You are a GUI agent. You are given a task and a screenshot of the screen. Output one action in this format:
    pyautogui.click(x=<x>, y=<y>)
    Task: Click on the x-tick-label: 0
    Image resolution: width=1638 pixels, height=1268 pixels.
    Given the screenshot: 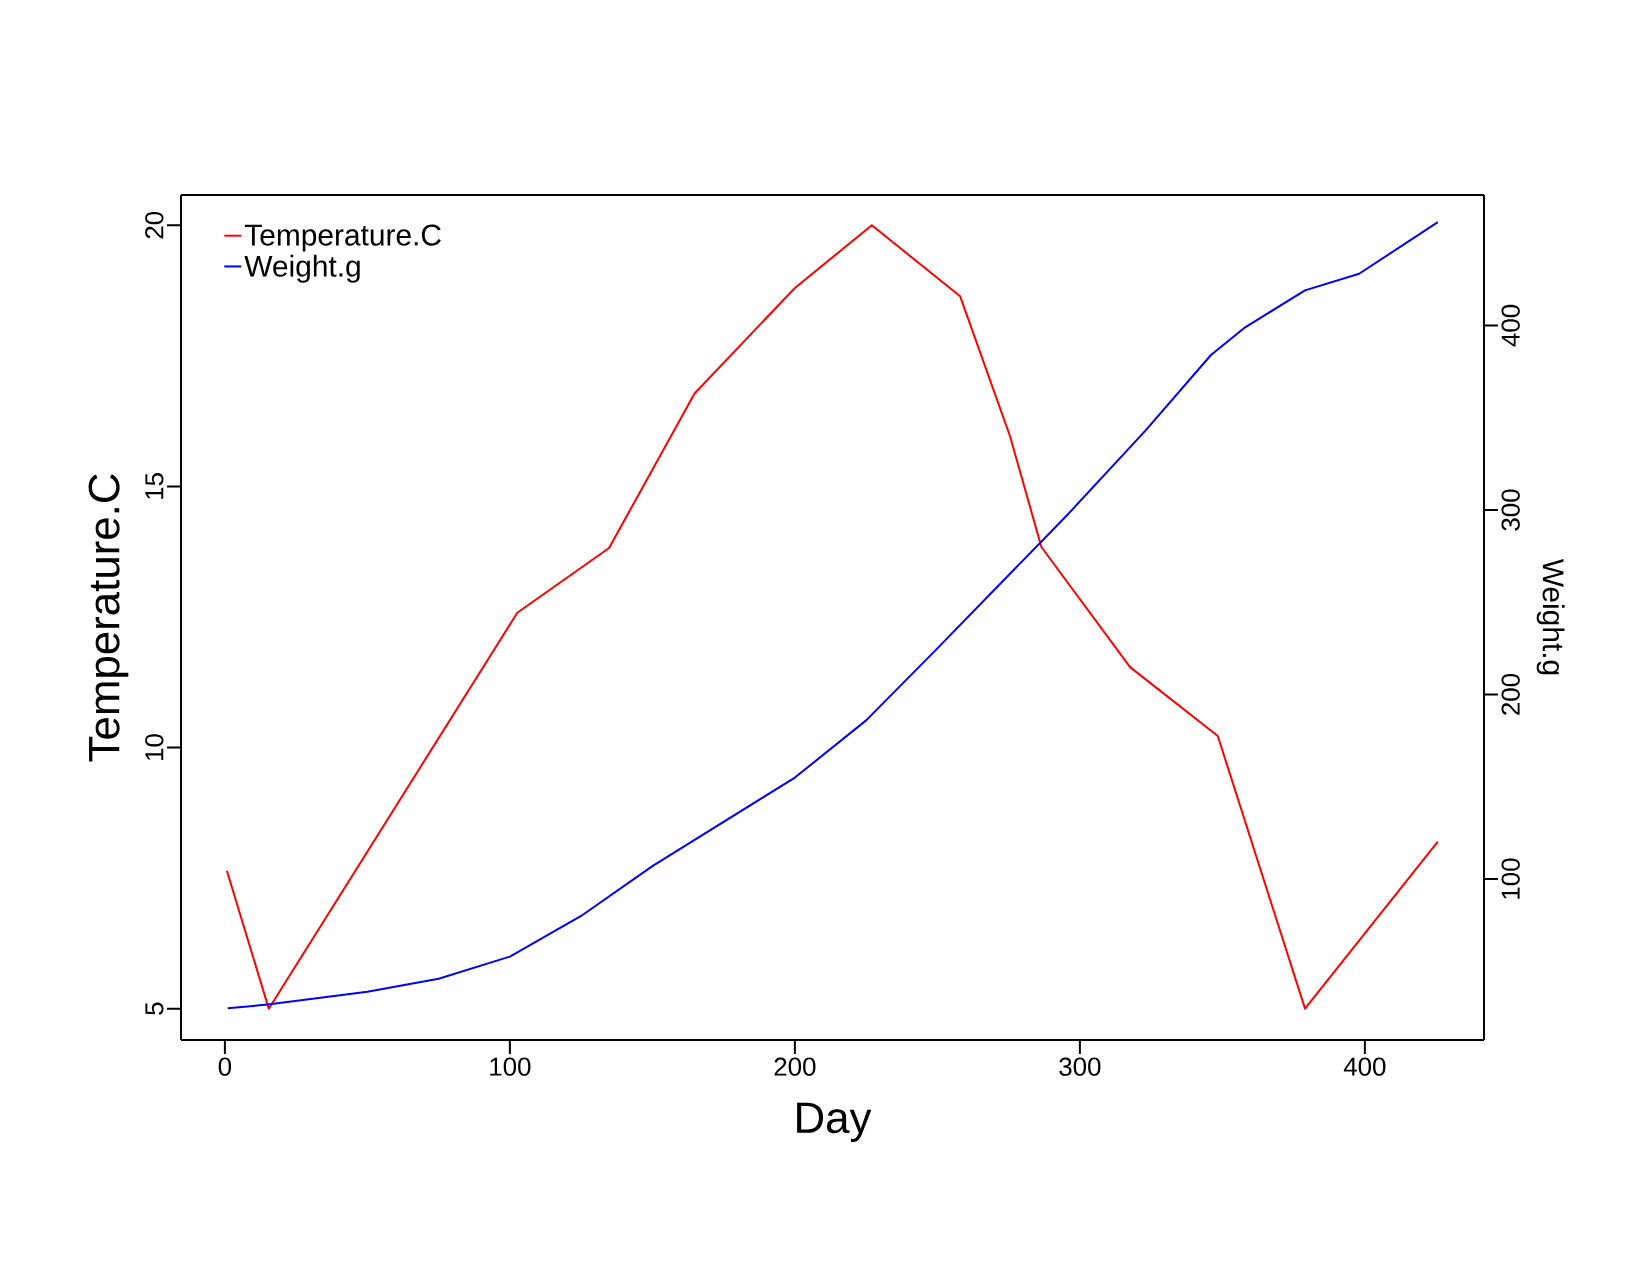 What is the action you would take?
    pyautogui.click(x=225, y=1066)
    